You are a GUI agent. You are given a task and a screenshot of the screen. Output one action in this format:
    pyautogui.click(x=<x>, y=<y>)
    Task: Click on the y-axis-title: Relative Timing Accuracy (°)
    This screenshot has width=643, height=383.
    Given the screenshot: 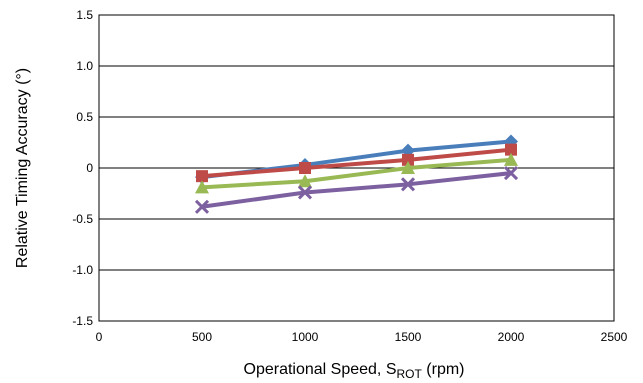 What is the action you would take?
    pyautogui.click(x=22, y=168)
    